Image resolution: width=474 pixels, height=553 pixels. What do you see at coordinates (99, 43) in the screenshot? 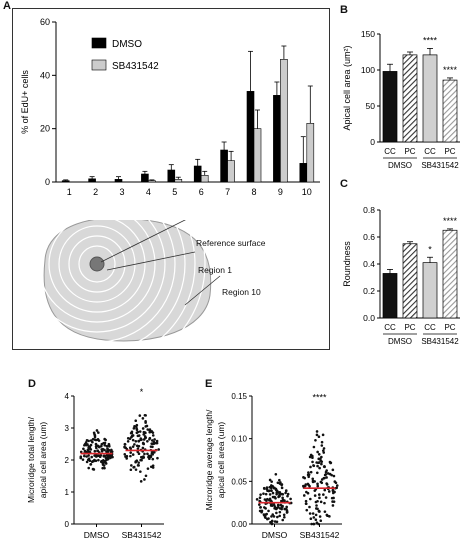
I see `a-legend-swatch` at bounding box center [99, 43].